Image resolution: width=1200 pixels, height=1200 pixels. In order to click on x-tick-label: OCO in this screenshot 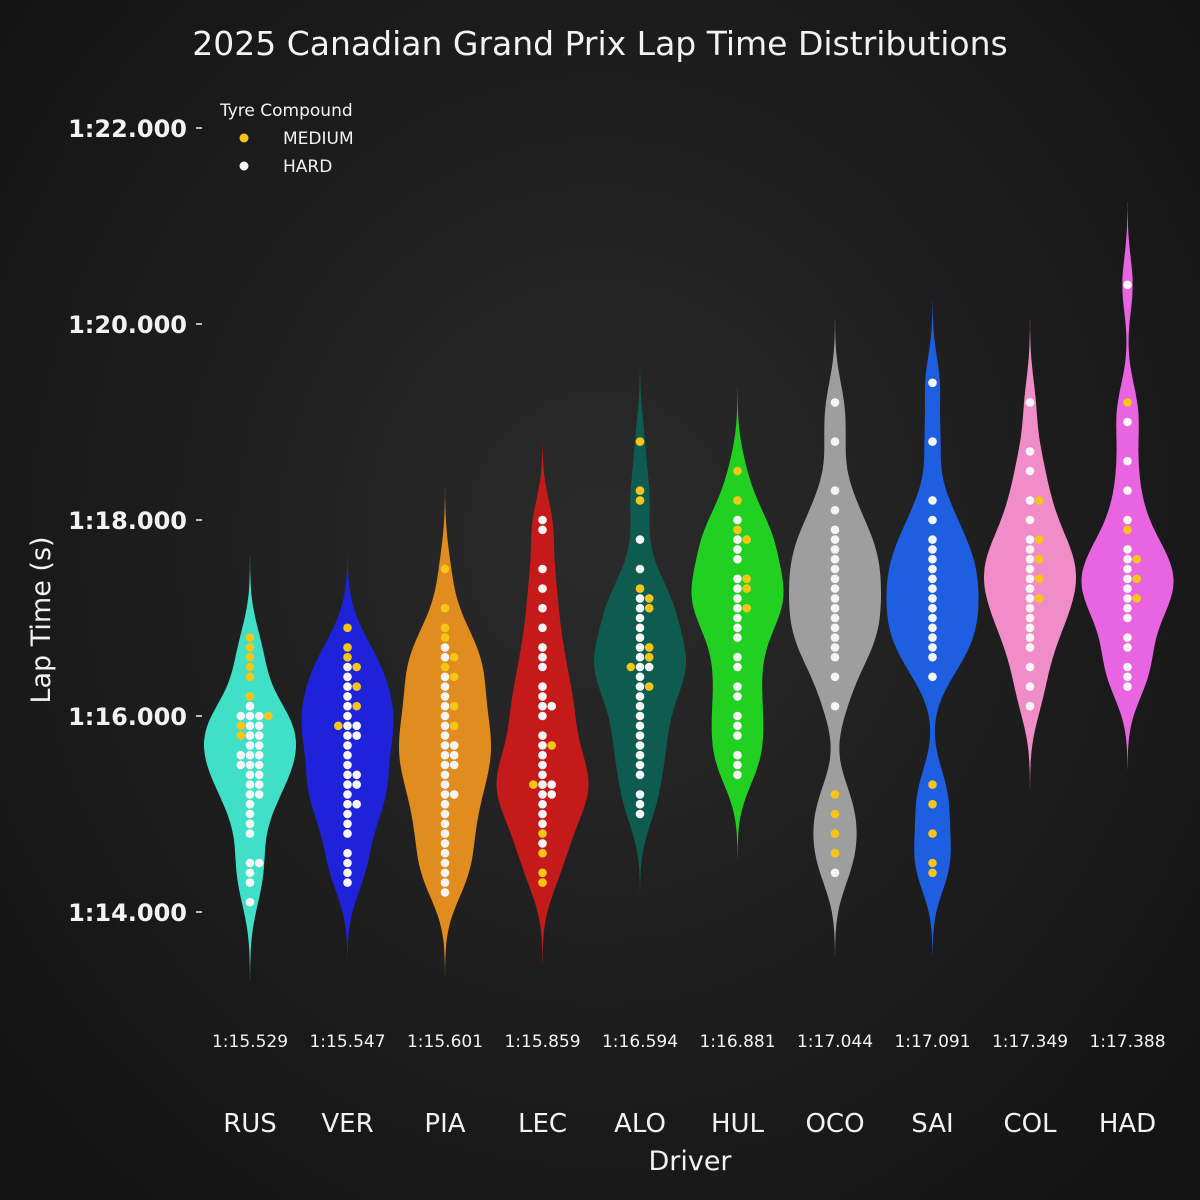, I will do `click(834, 1124)`.